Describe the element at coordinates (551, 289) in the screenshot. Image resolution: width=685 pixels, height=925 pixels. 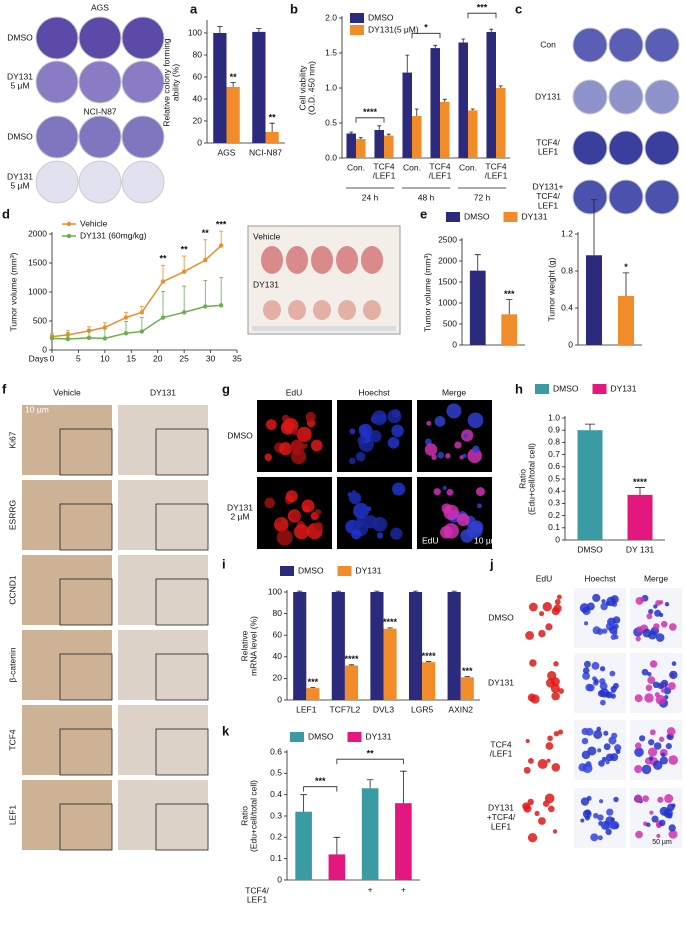
I see `y-axis-label: Tumor weight (g)` at that location.